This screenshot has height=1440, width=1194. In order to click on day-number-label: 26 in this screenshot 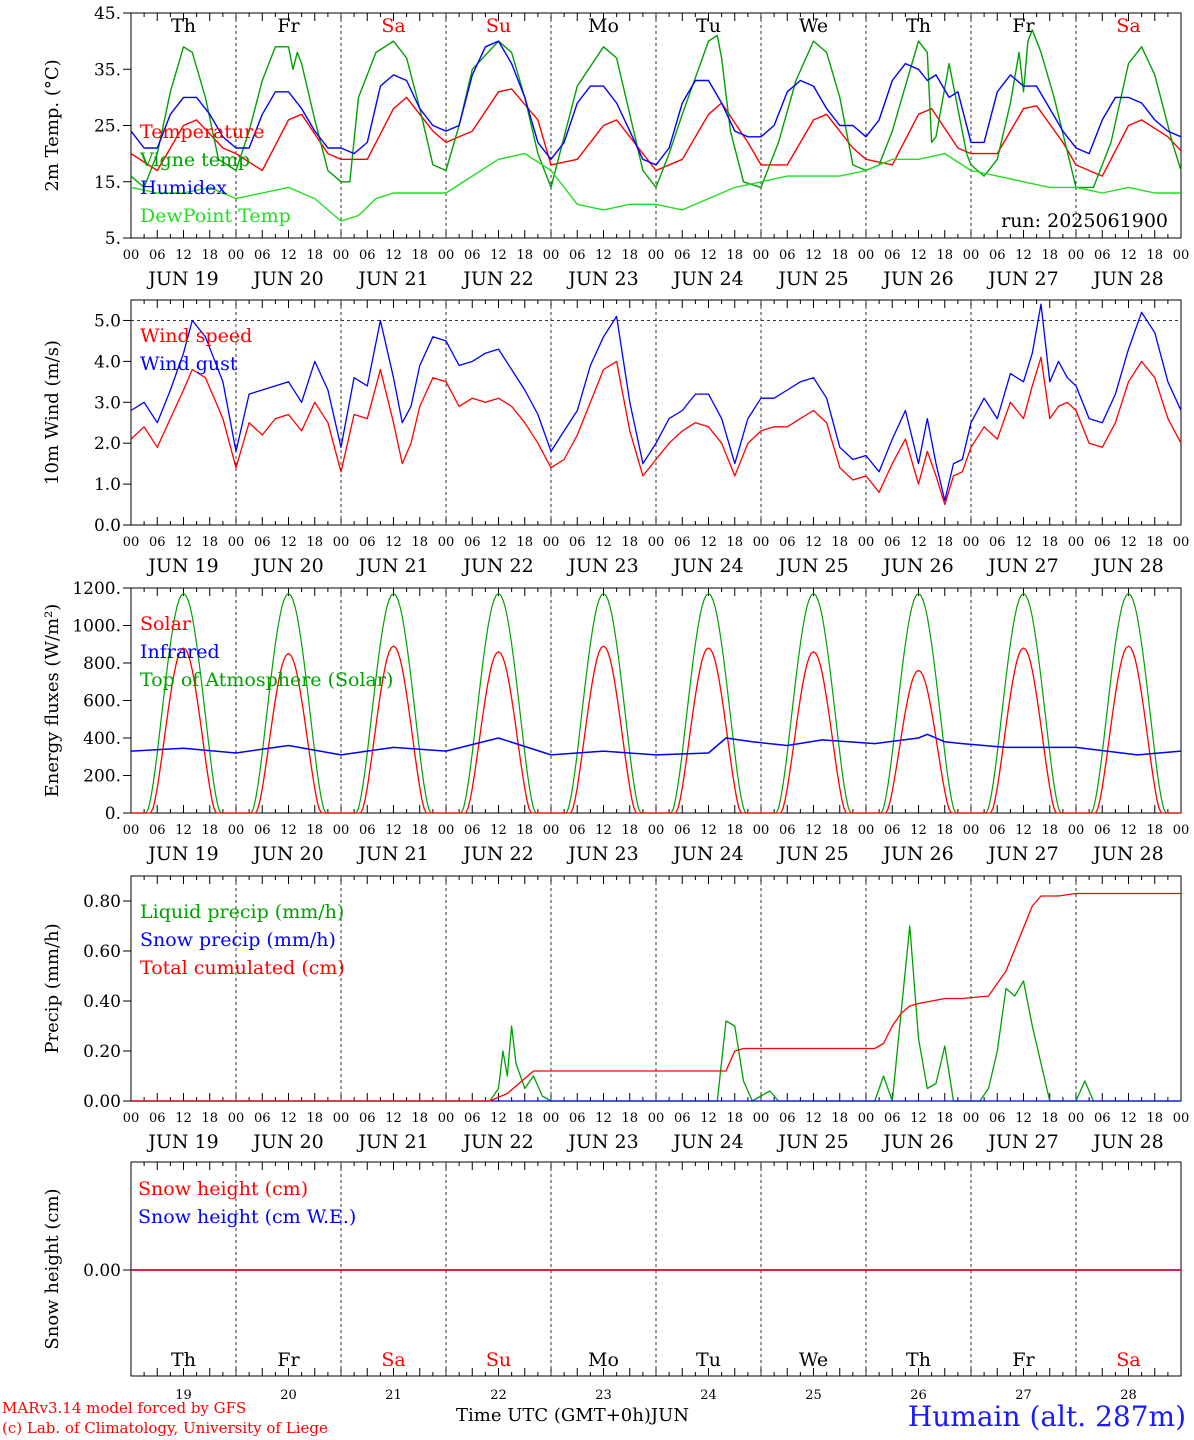, I will do `click(918, 1395)`.